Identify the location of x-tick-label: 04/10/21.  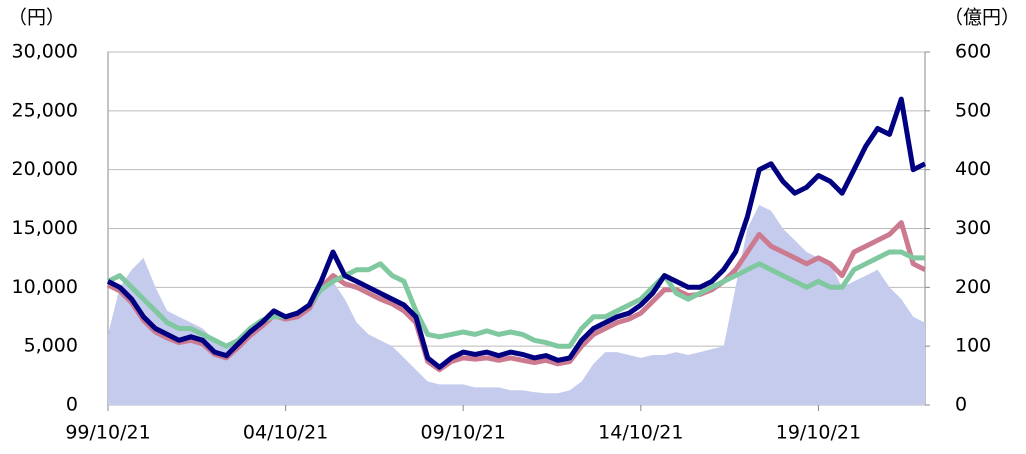
(285, 433).